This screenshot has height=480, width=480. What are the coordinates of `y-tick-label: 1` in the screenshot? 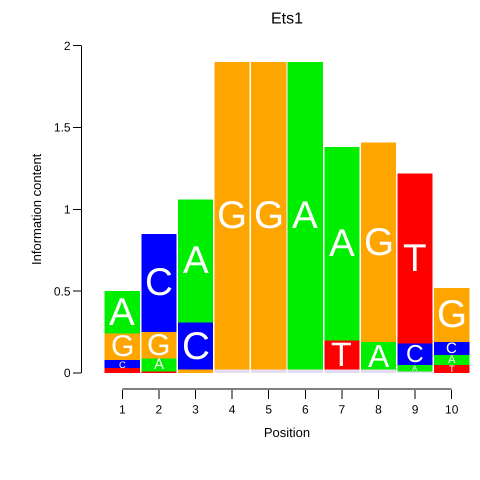 It's located at (67, 209).